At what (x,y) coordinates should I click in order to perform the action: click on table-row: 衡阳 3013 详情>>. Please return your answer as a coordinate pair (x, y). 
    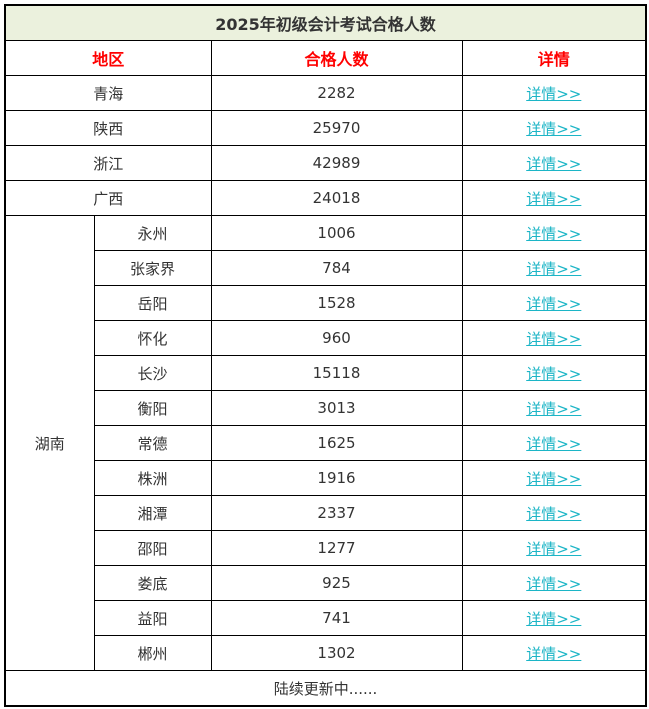
    Looking at the image, I should click on (326, 408).